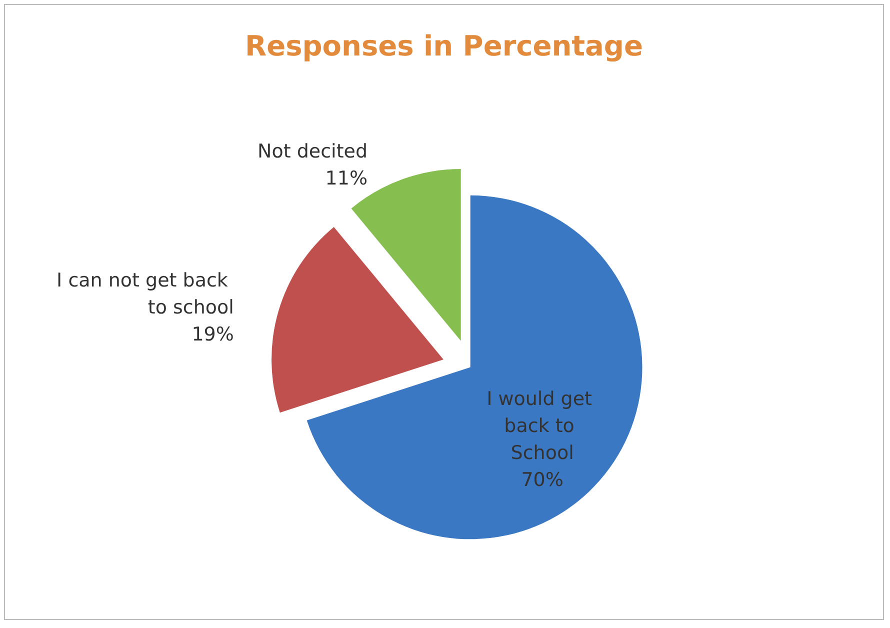  What do you see at coordinates (444, 46) in the screenshot?
I see `chart-title: Responses in Percentage` at bounding box center [444, 46].